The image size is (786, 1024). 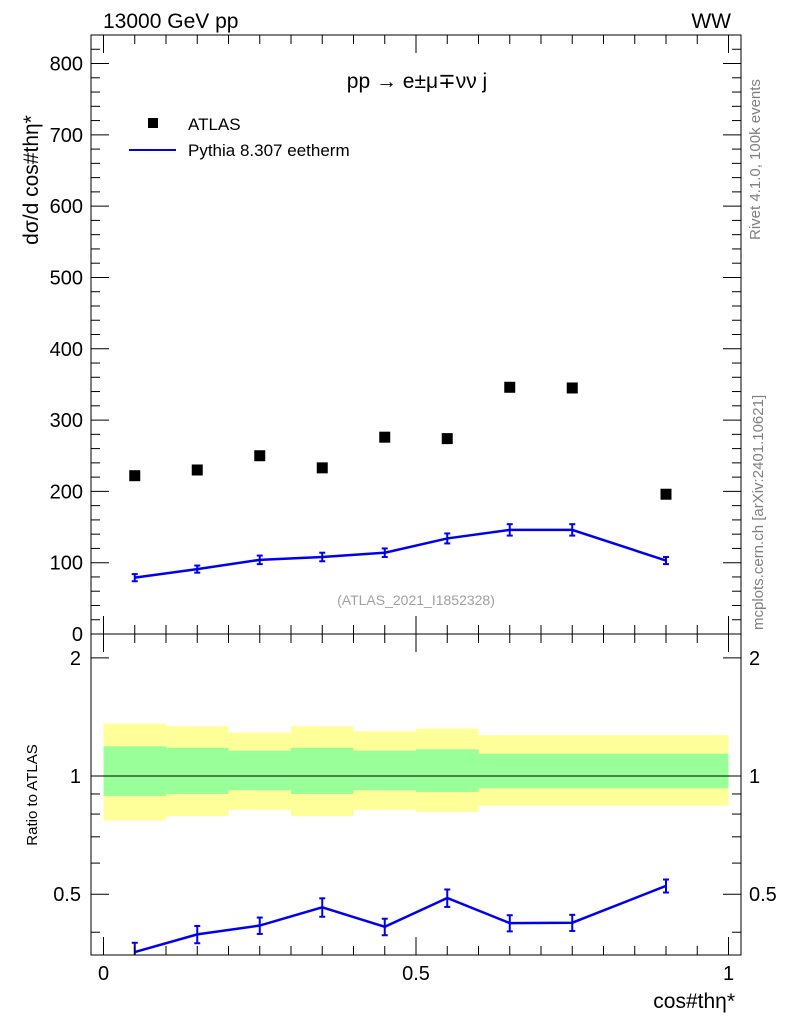 What do you see at coordinates (66, 65) in the screenshot?
I see `main-y-tick-label: 800` at bounding box center [66, 65].